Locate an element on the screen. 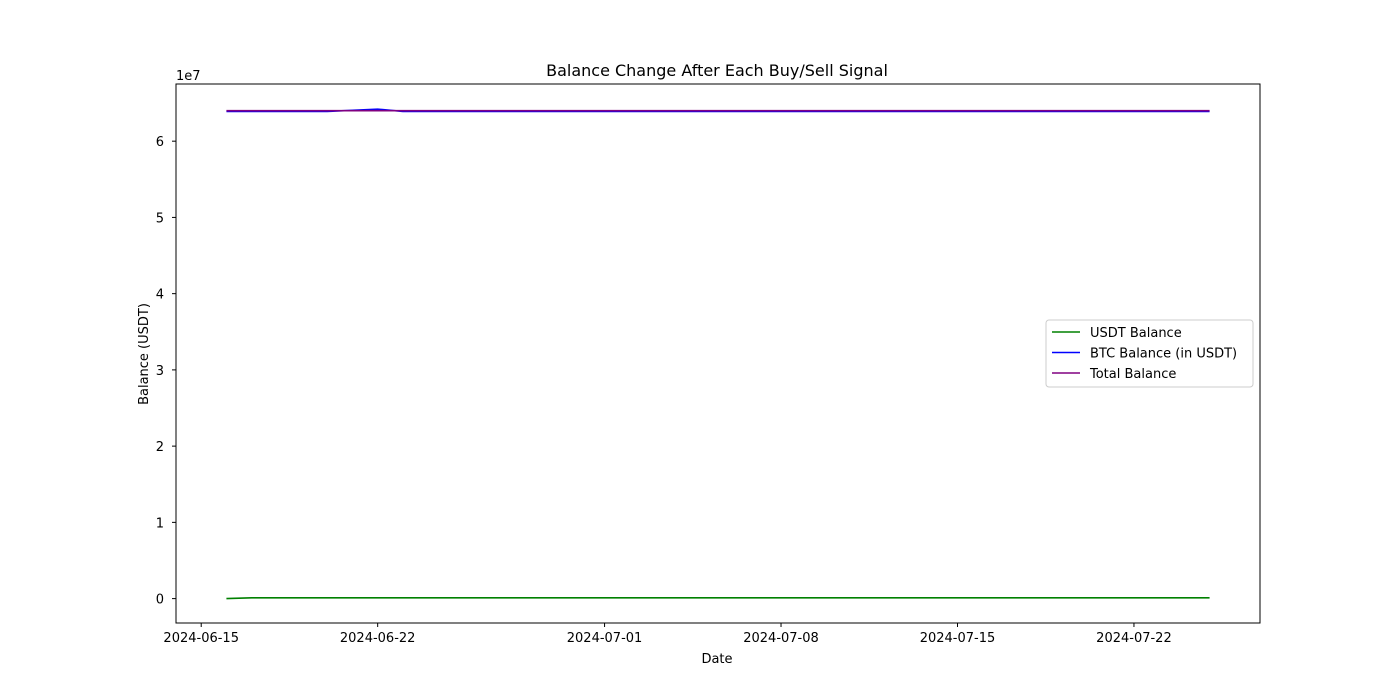 This screenshot has width=1400, height=700. legend-box is located at coordinates (1149, 353).